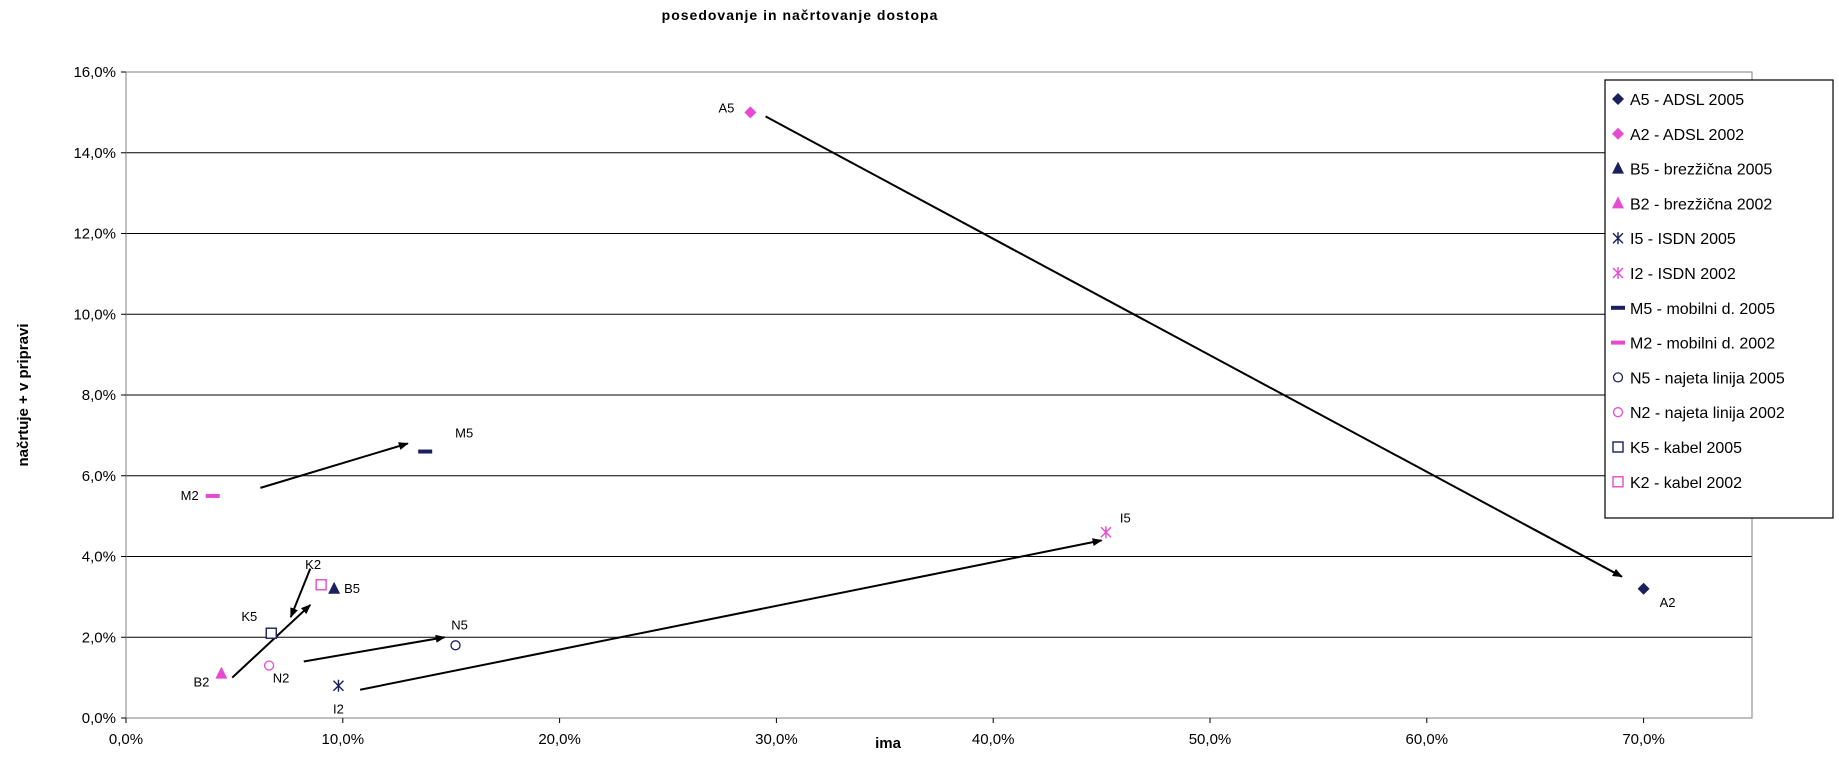 The image size is (1839, 760). What do you see at coordinates (271, 633) in the screenshot?
I see `data-point-k5` at bounding box center [271, 633].